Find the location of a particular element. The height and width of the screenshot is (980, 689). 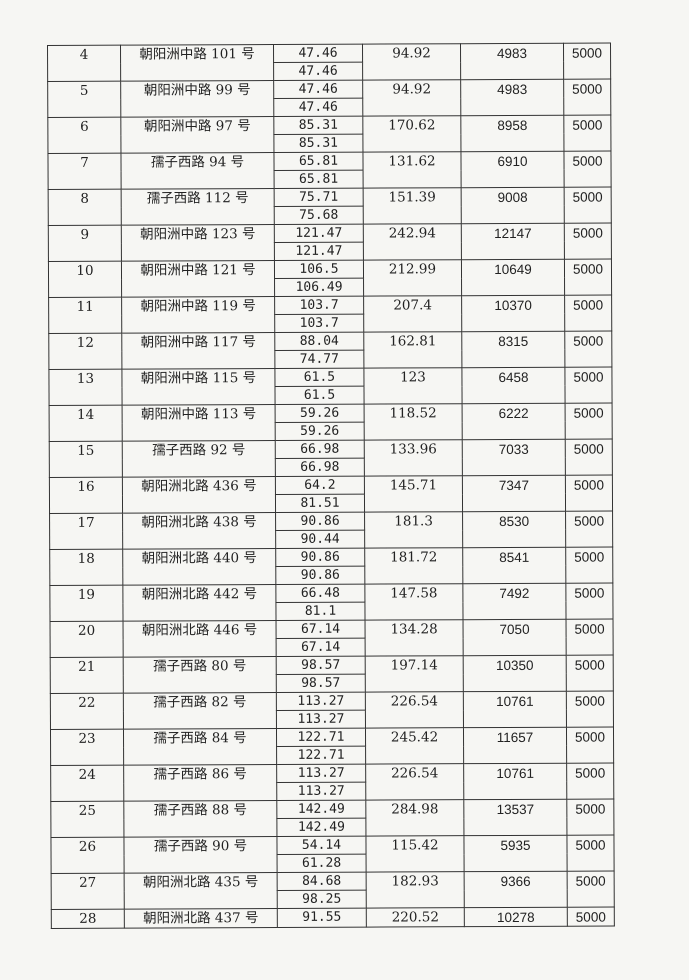

row-number-cell: 27 is located at coordinates (88, 891).